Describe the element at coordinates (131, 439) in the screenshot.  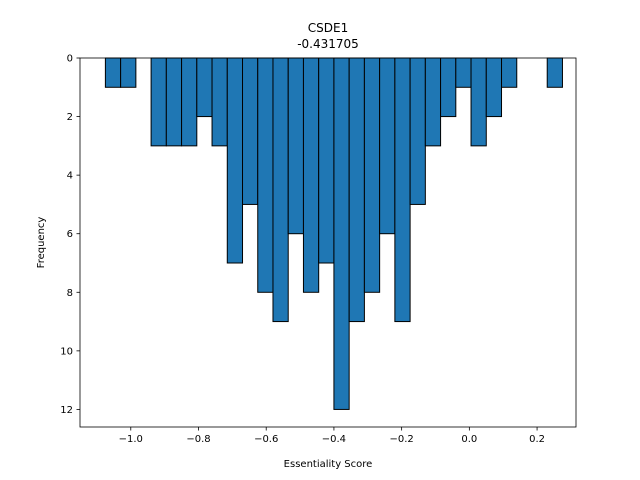
I see `x-tick-label: −1.0` at that location.